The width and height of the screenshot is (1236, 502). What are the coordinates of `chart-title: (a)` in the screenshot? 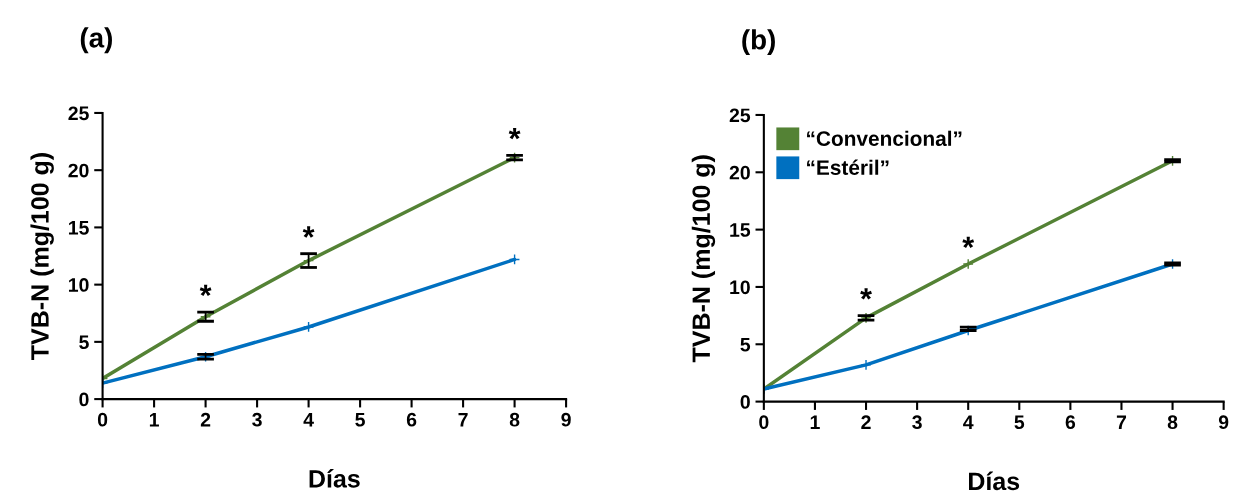 It's located at (96, 40).